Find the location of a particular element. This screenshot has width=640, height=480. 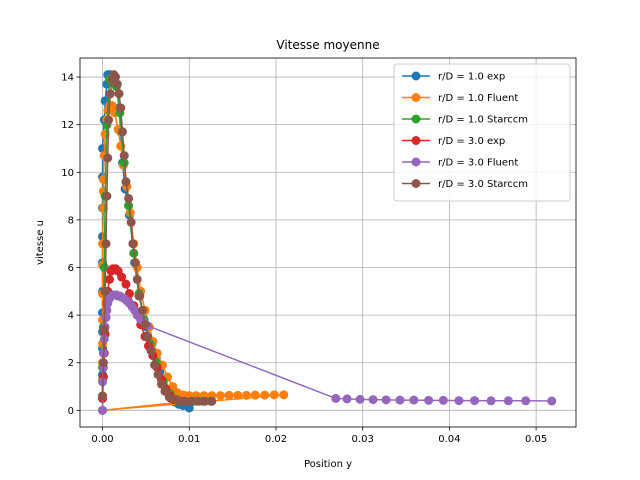

y-tick-label: 0 is located at coordinates (71, 411).